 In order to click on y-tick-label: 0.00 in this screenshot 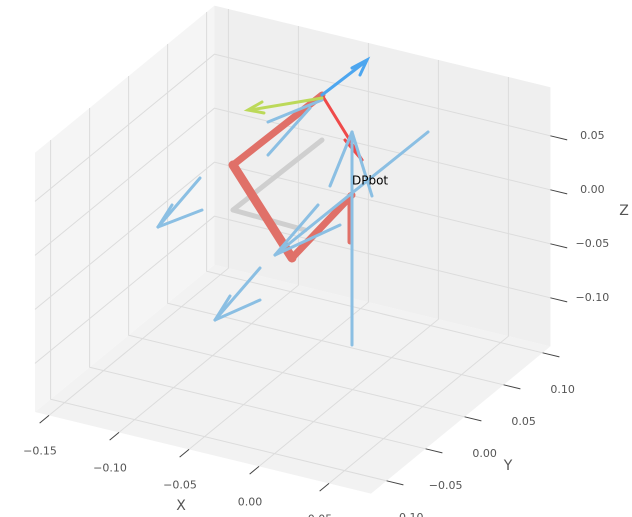, I will do `click(484, 453)`.